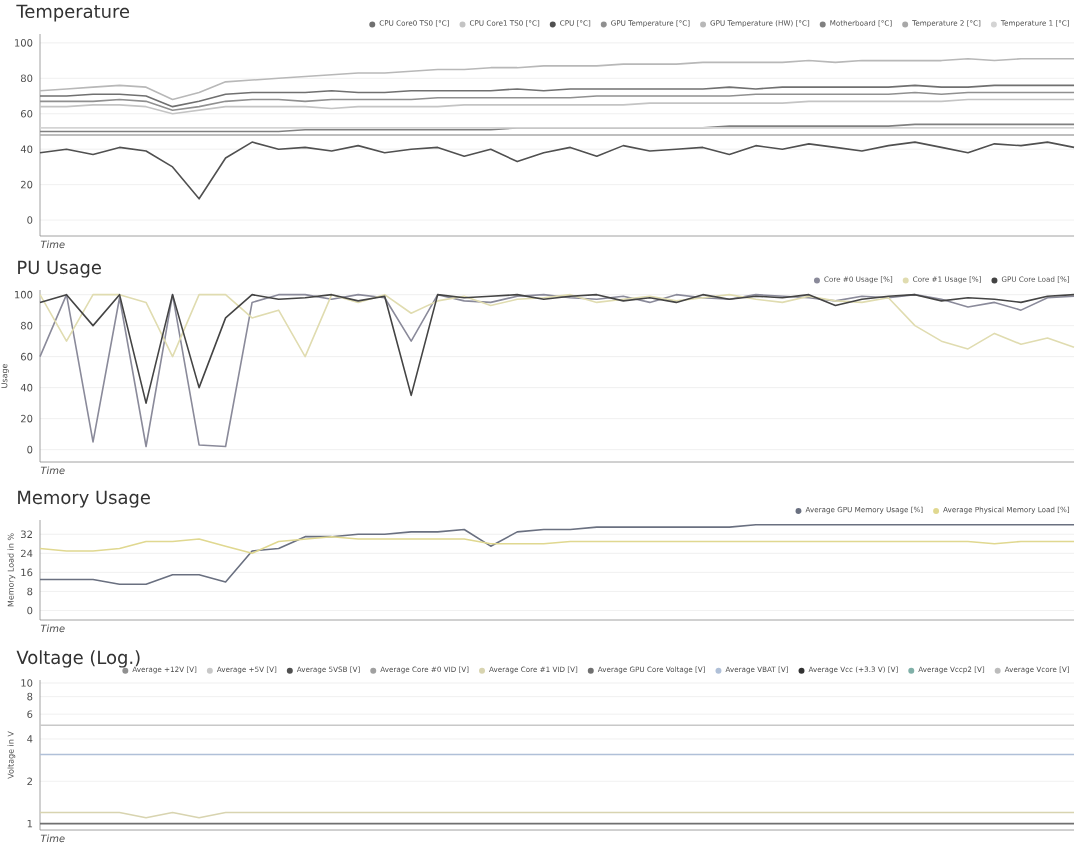 Image resolution: width=1080 pixels, height=844 pixels. Describe the element at coordinates (59, 269) in the screenshot. I see `chart-title: PU Usage` at that location.